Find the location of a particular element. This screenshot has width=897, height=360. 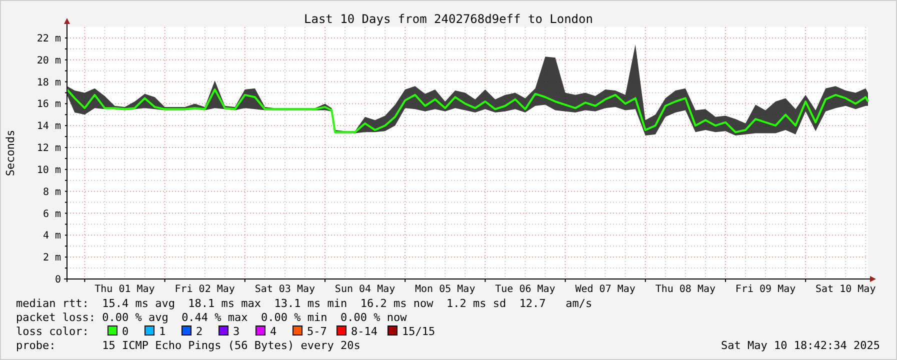

legend-label: 5-7 is located at coordinates (317, 331).